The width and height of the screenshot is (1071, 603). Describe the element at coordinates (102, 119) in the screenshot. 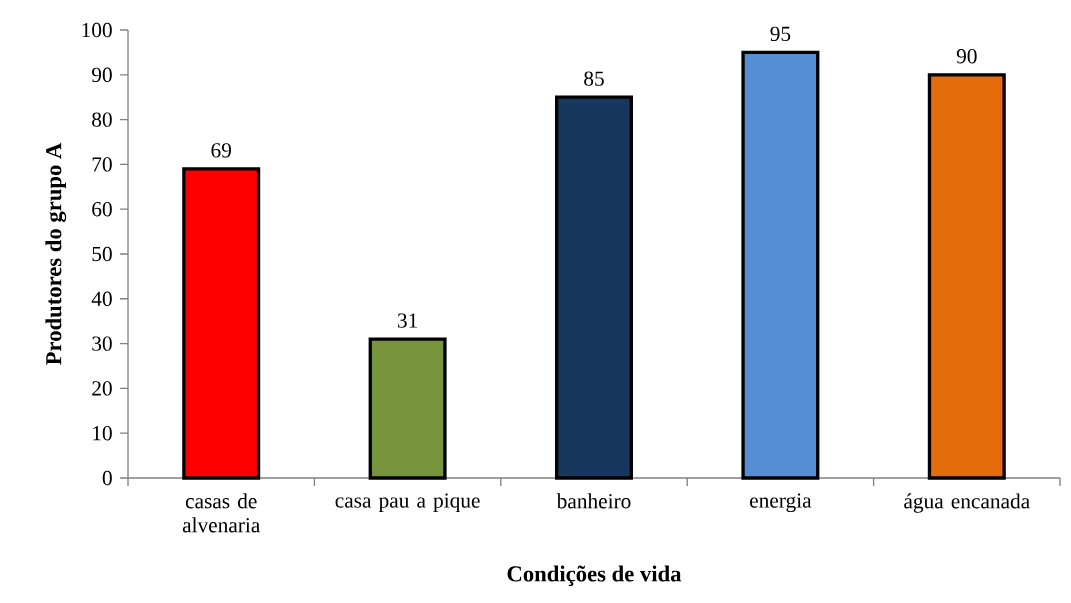

I see `y-tick-label: 80` at that location.